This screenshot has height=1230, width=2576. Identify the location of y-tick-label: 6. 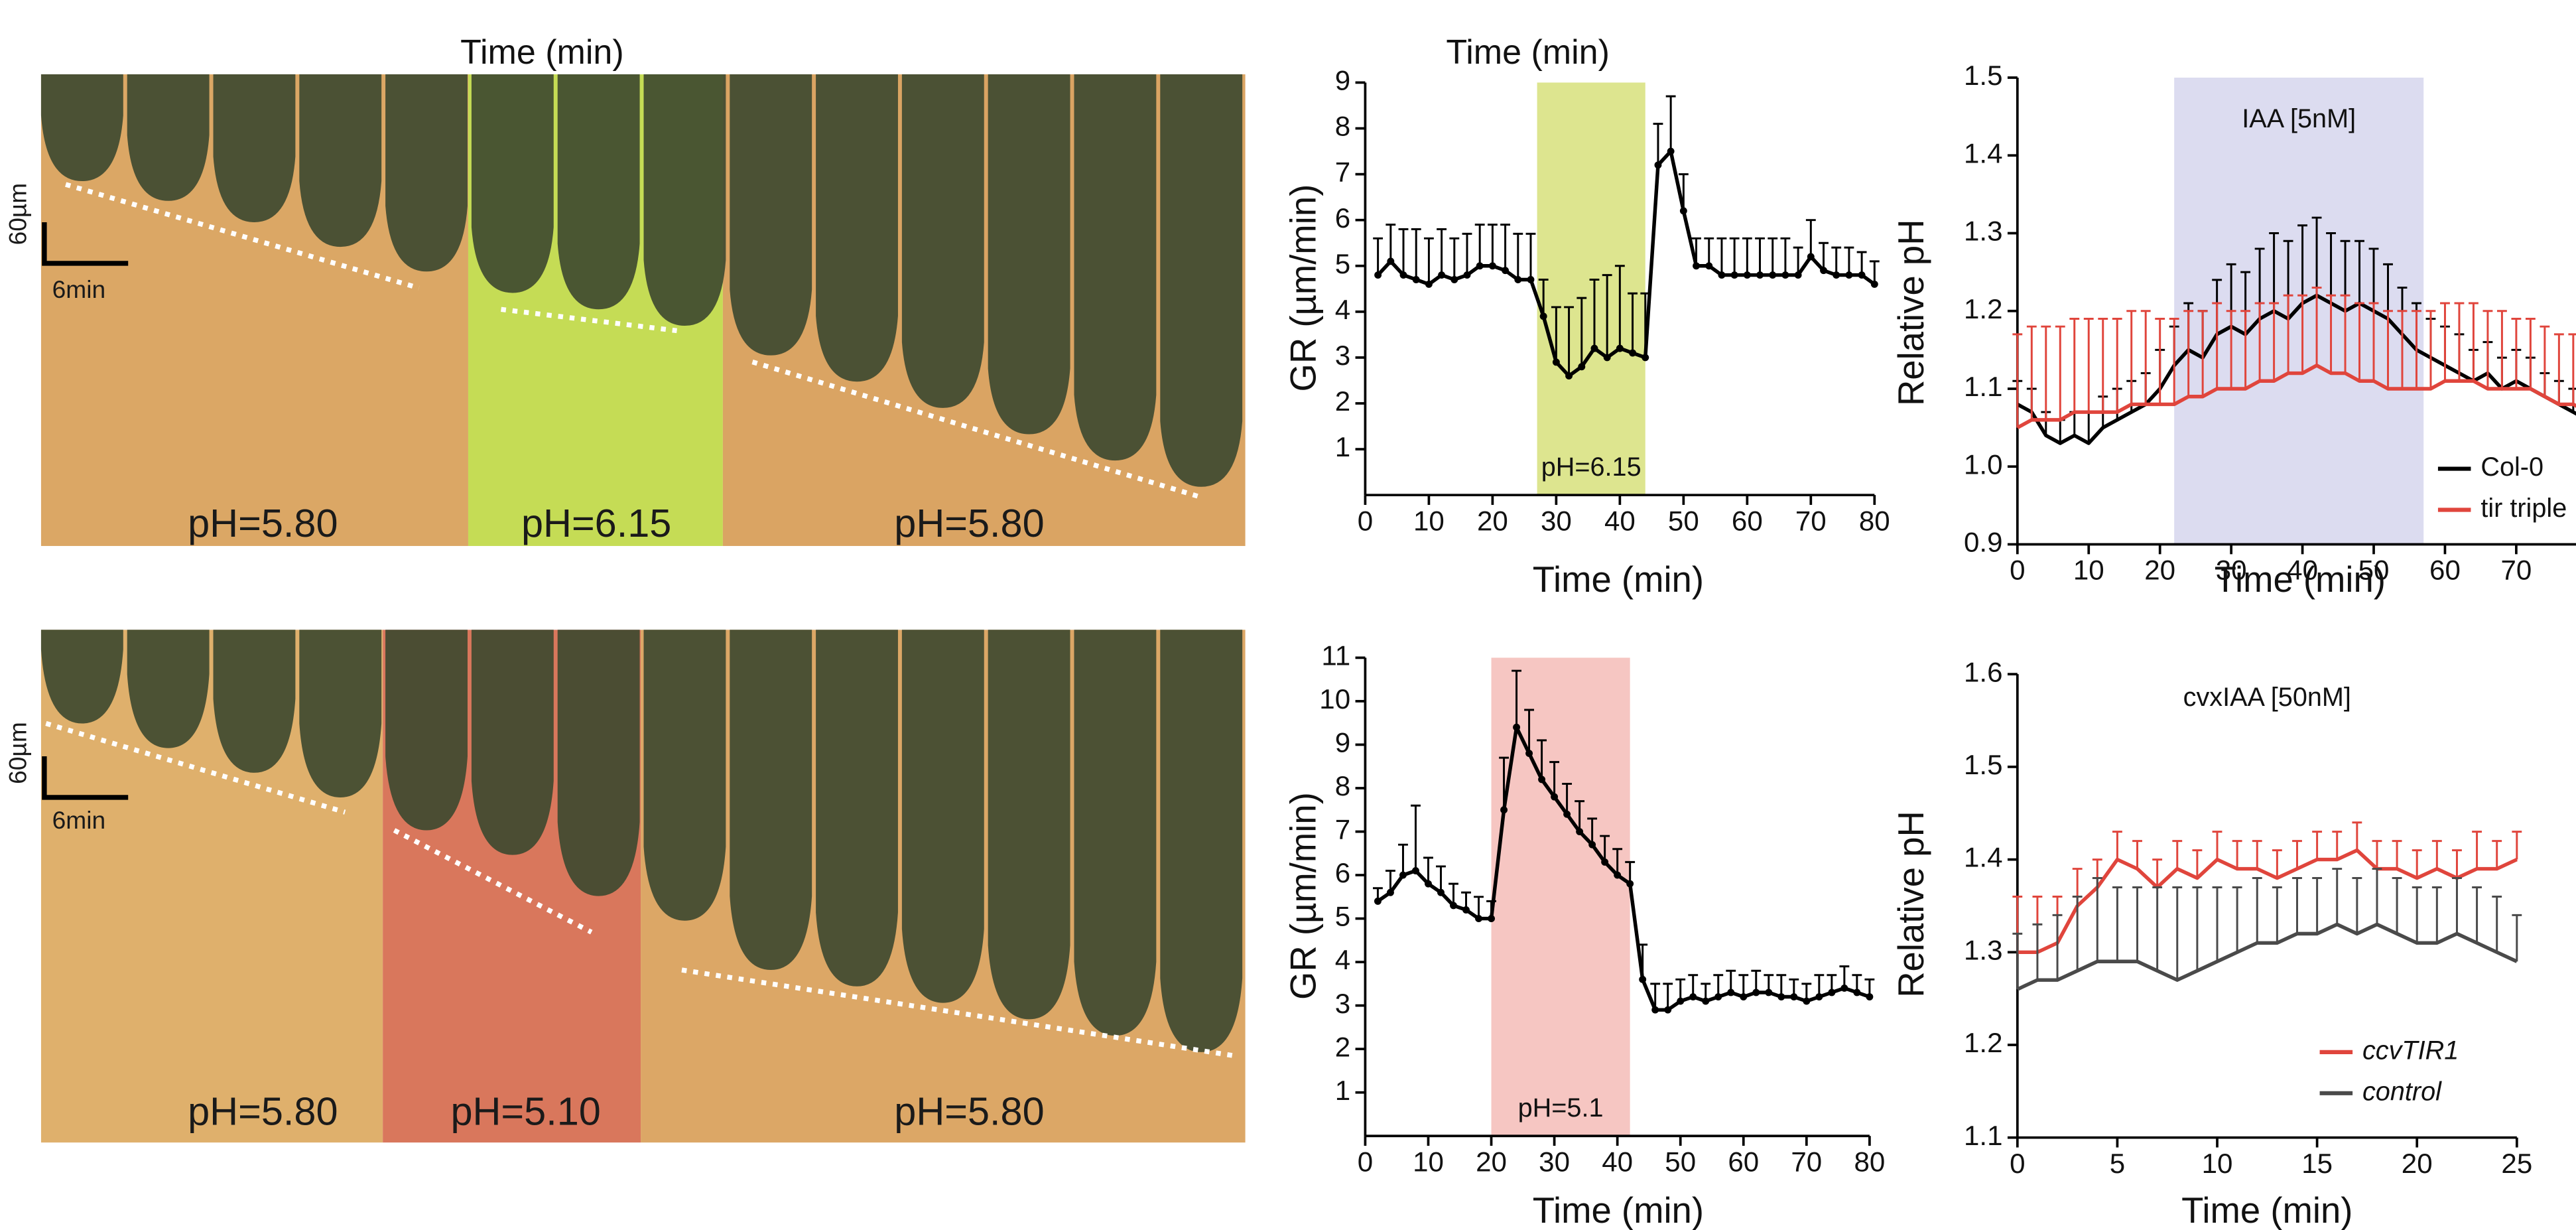
(1343, 218).